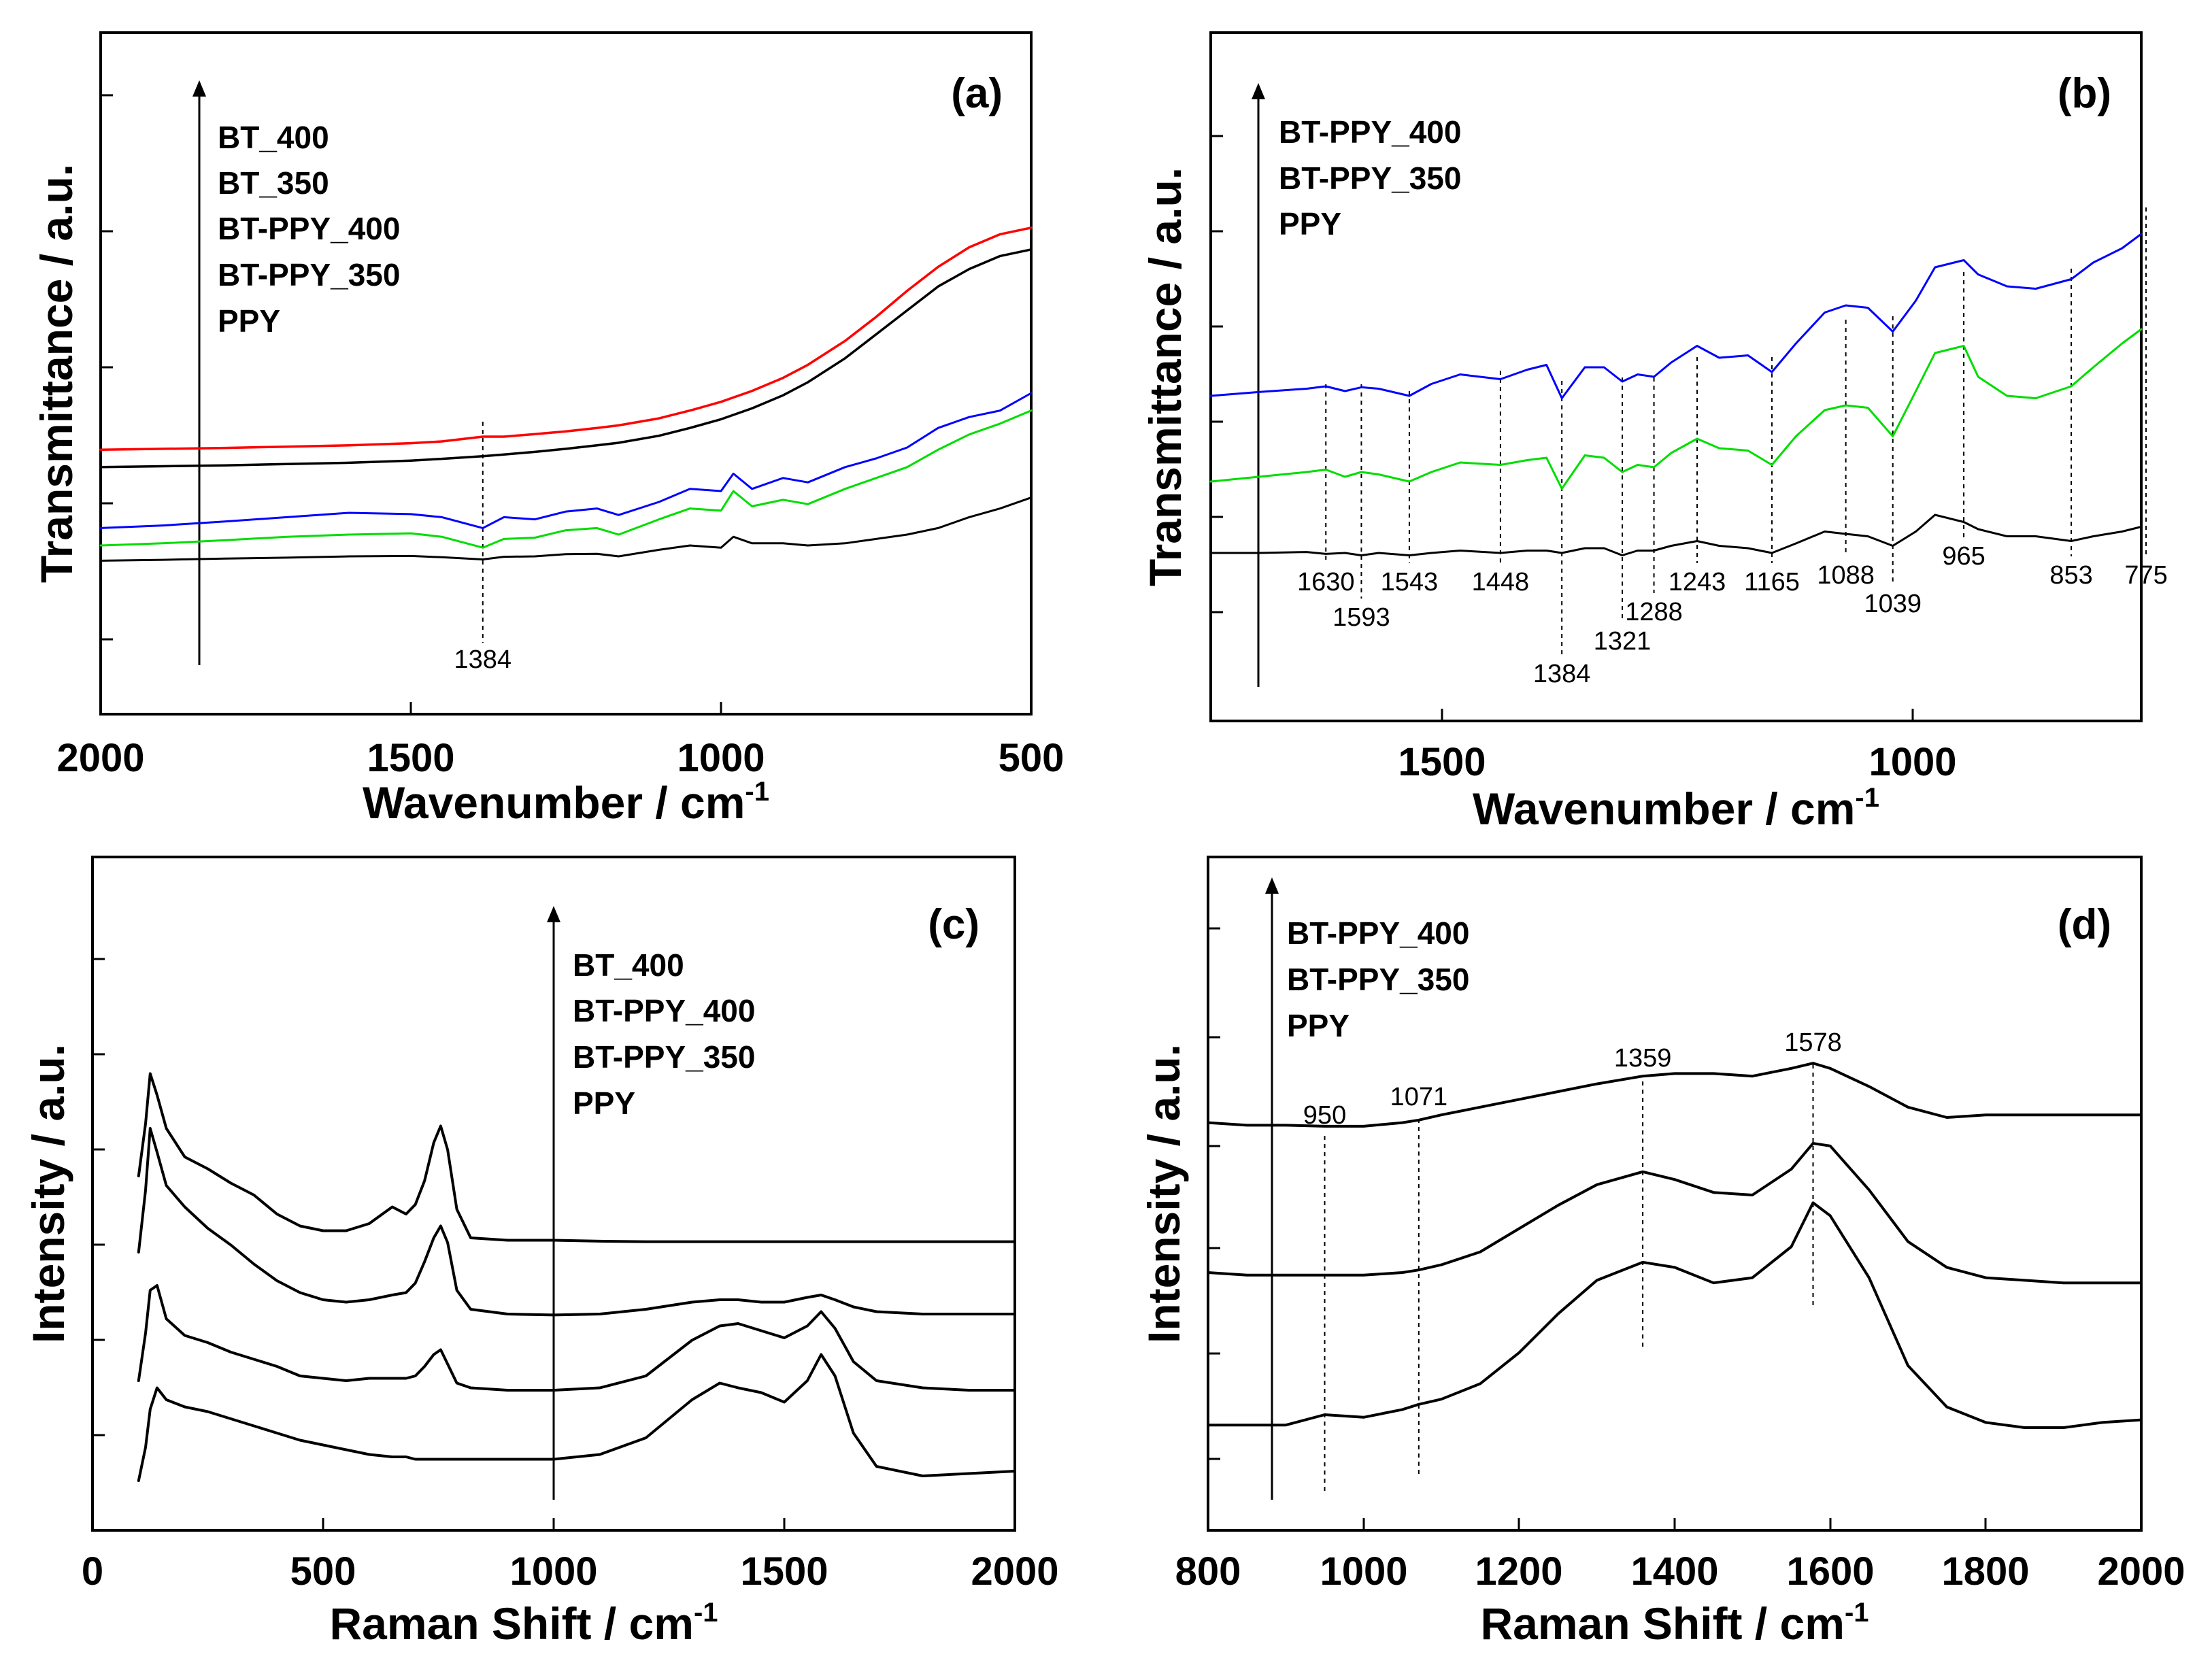 Image resolution: width=2212 pixels, height=1665 pixels. Describe the element at coordinates (511, 1624) in the screenshot. I see `panel-c-xlabel-text: Raman Shift / cm` at that location.